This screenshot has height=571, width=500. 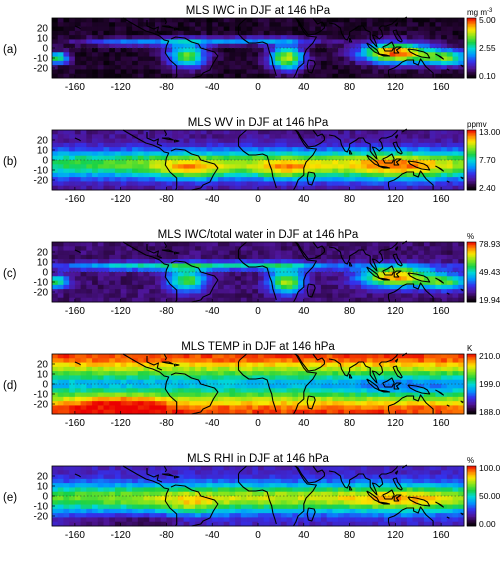 What do you see at coordinates (441, 423) in the screenshot?
I see `x-tick-label: 160` at bounding box center [441, 423].